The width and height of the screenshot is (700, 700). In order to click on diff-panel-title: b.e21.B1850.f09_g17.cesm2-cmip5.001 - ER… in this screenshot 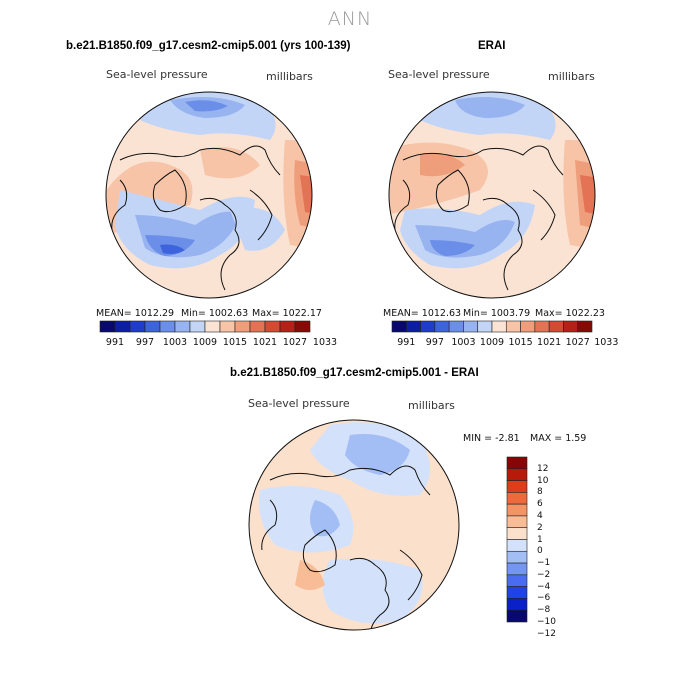, I will do `click(354, 373)`.